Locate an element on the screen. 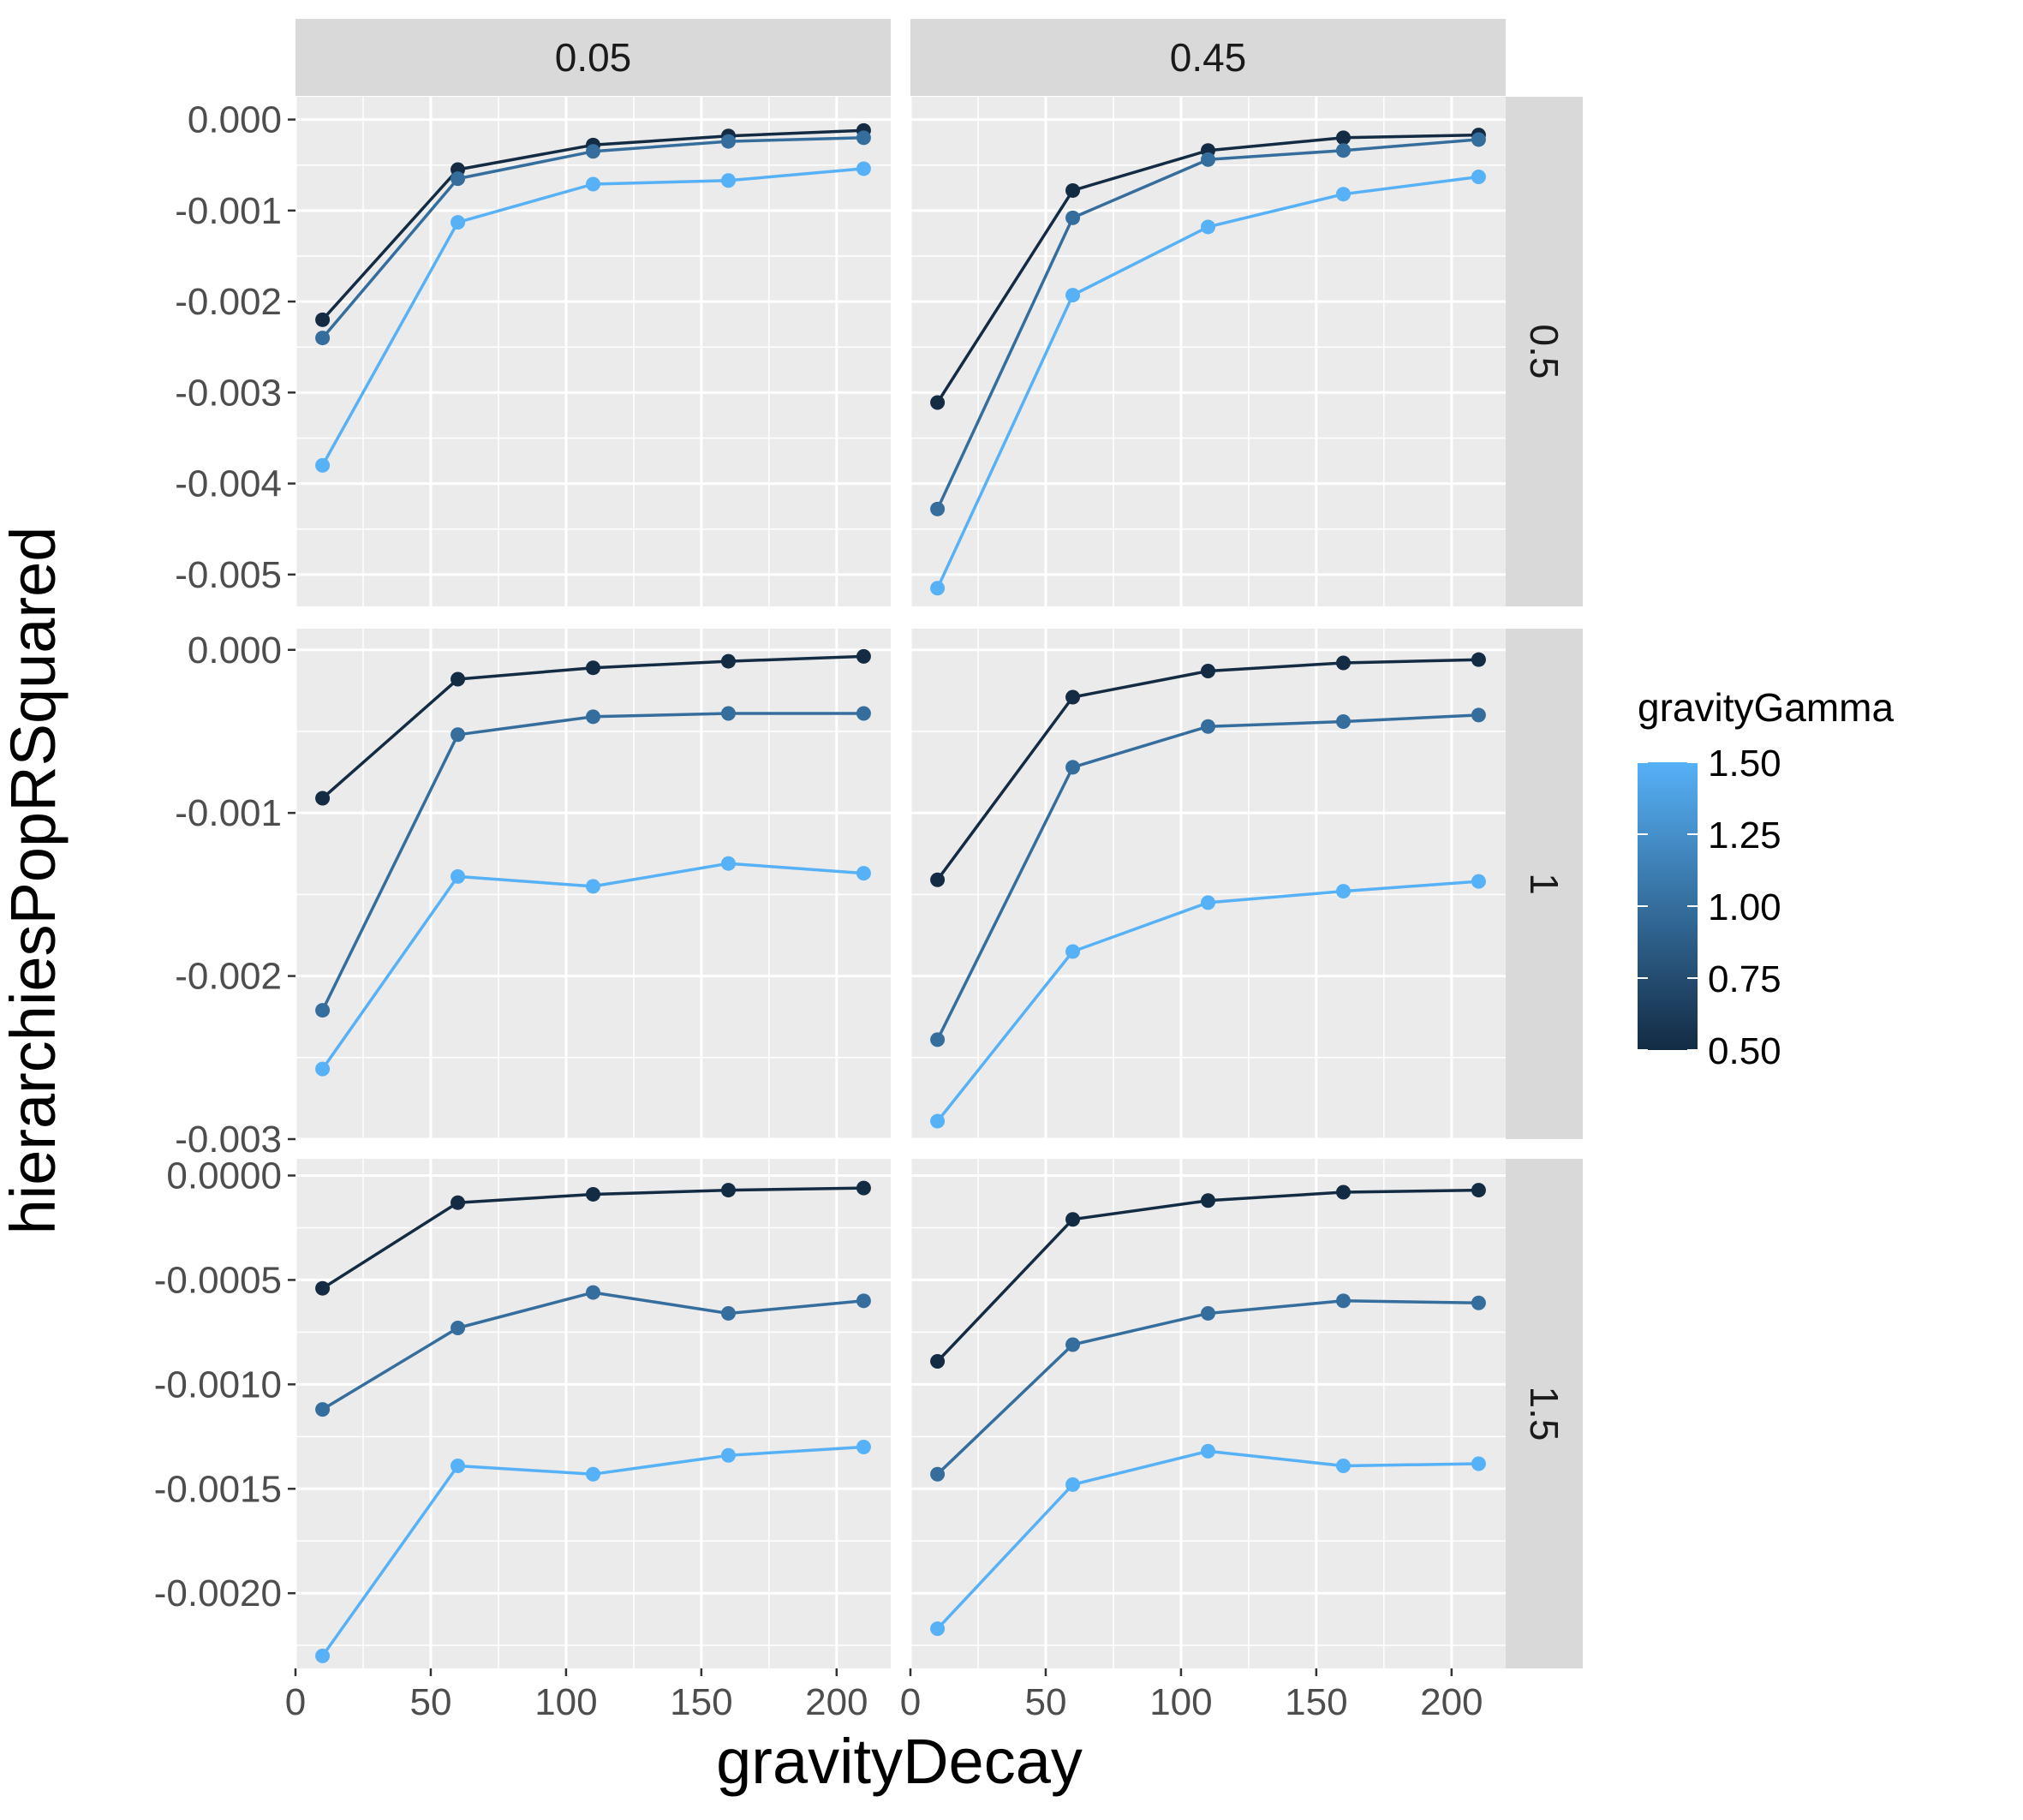  panel-r3-c1 is located at coordinates (592, 1414).